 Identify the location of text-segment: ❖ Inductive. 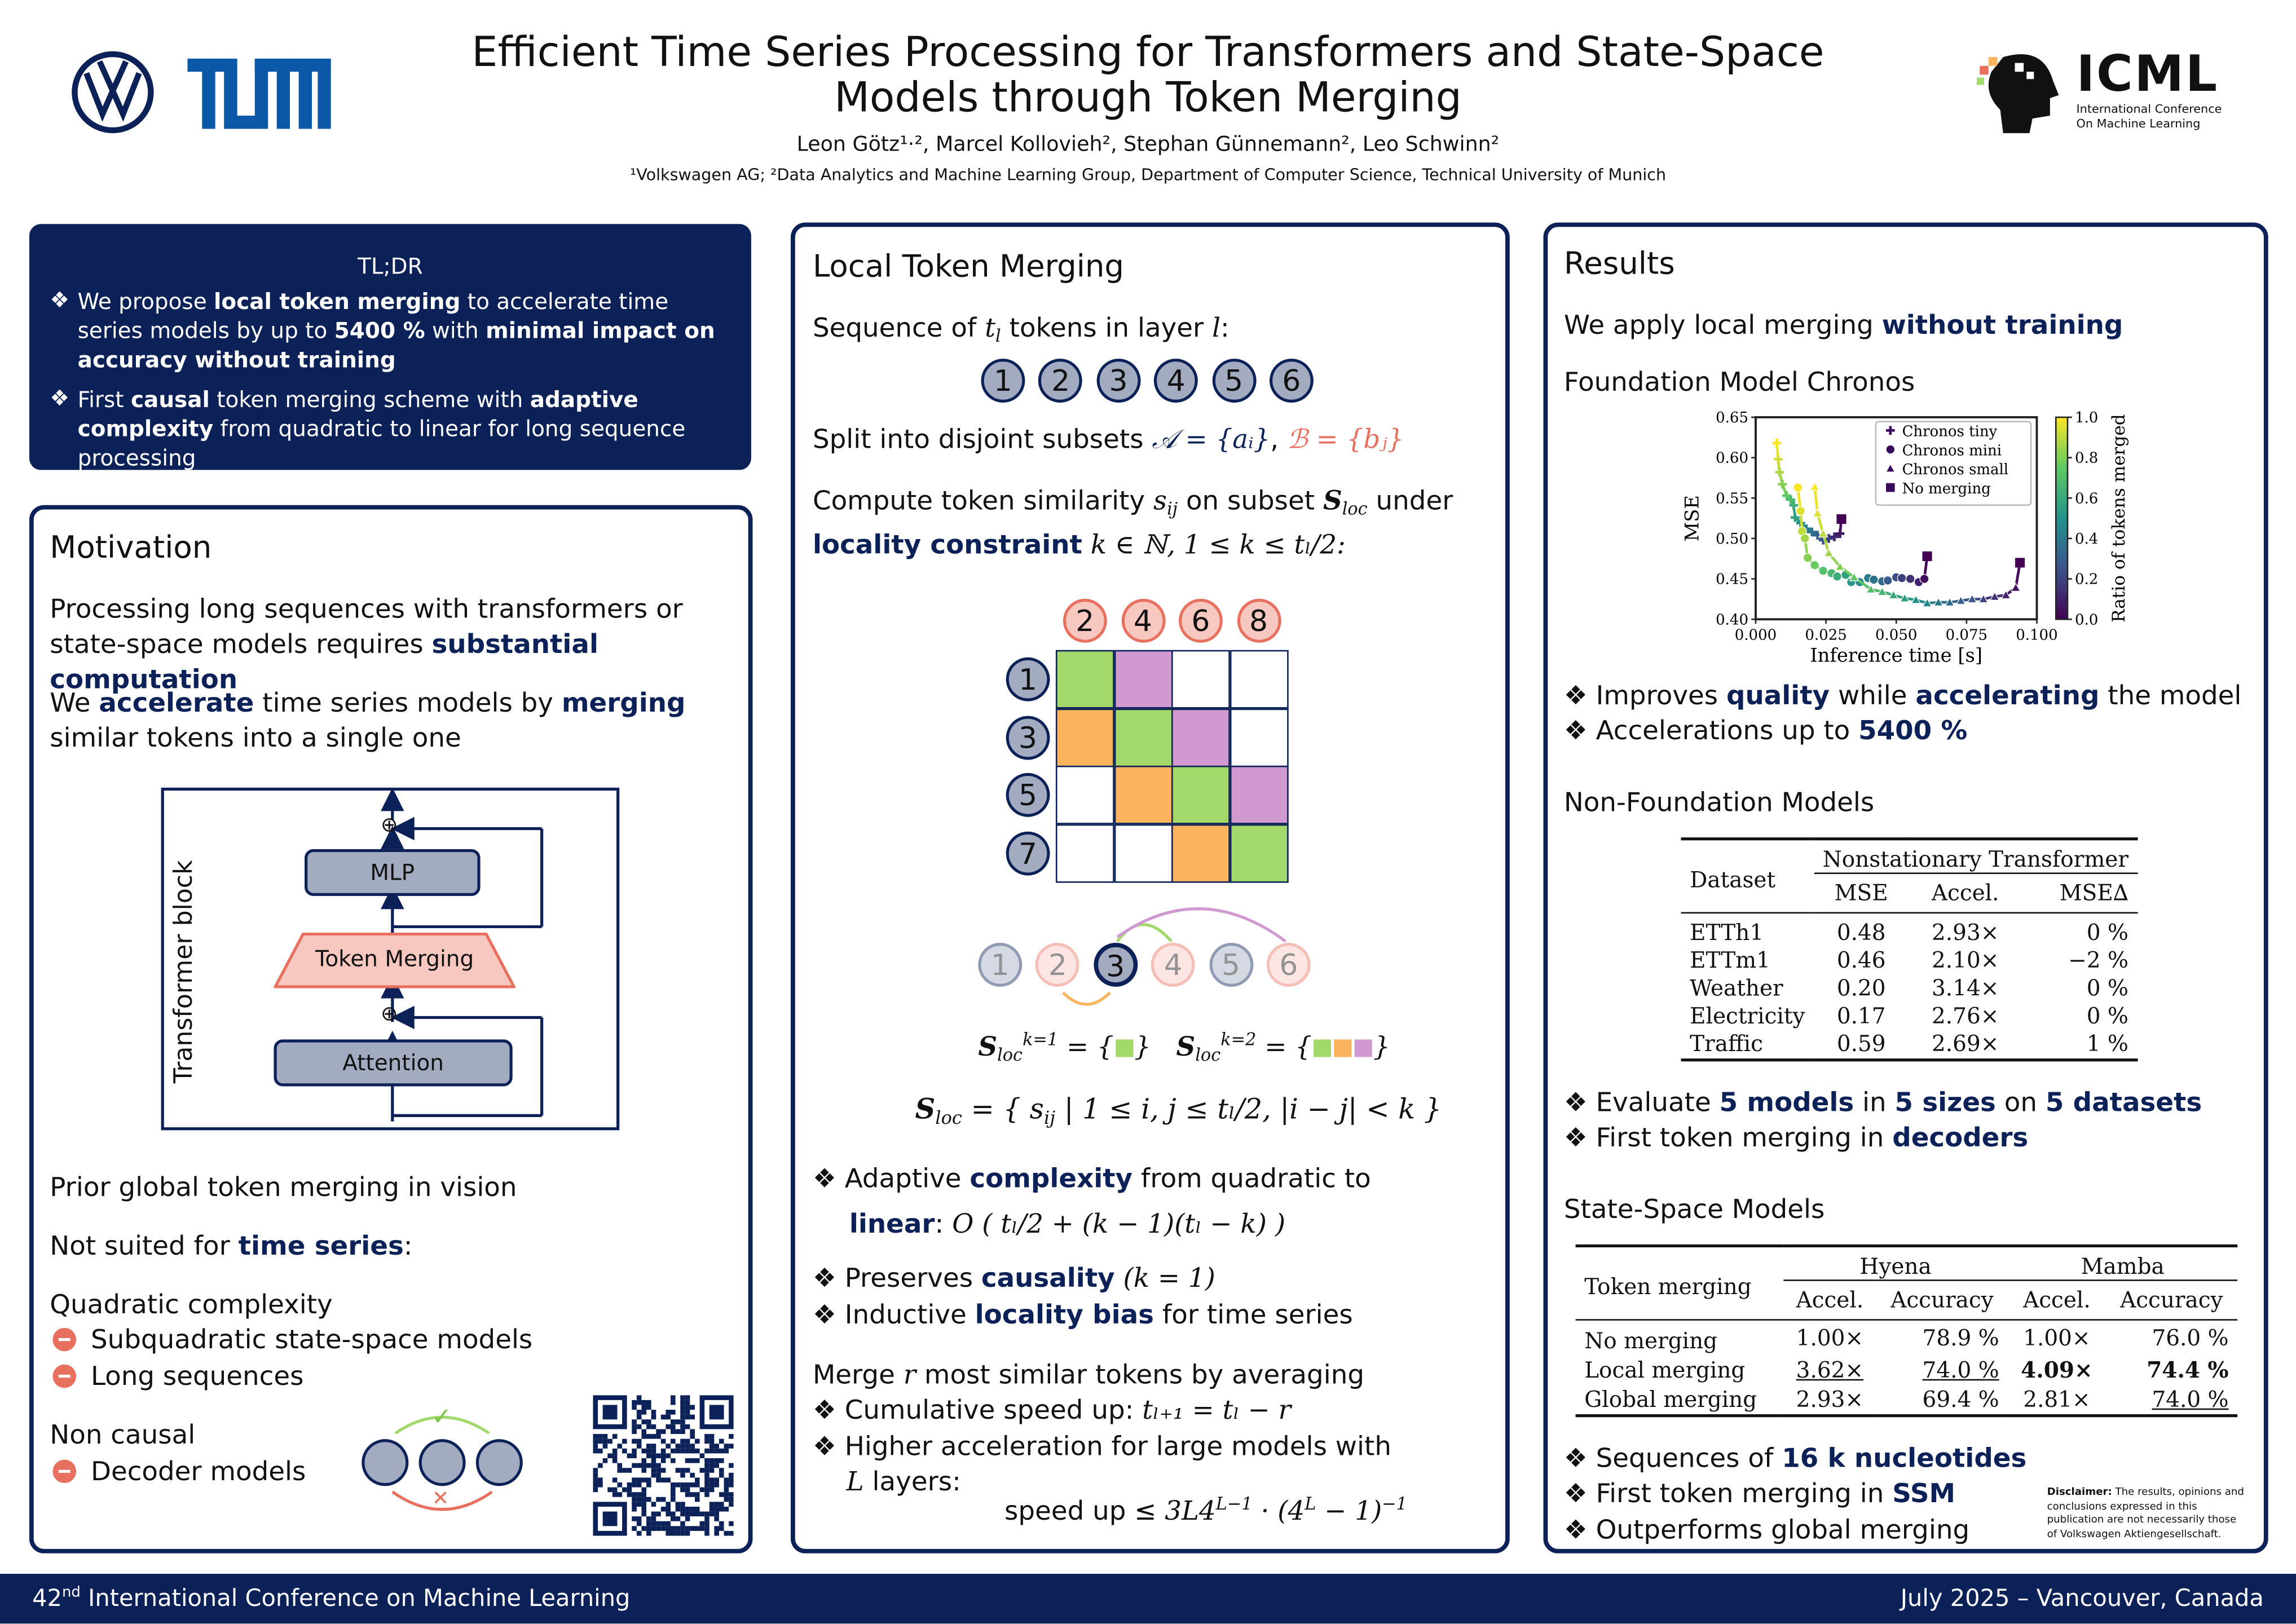
(893, 1315).